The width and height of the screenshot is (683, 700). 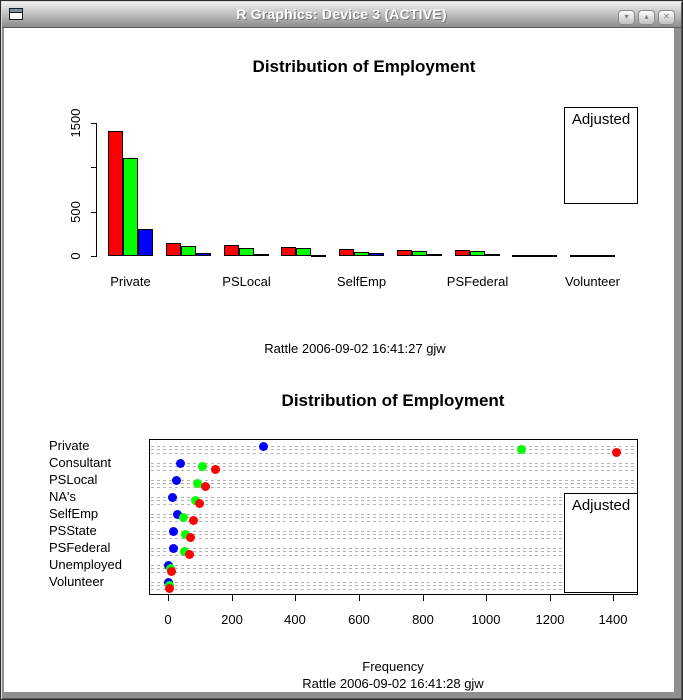 I want to click on x-tick-label: 1400, so click(x=613, y=619).